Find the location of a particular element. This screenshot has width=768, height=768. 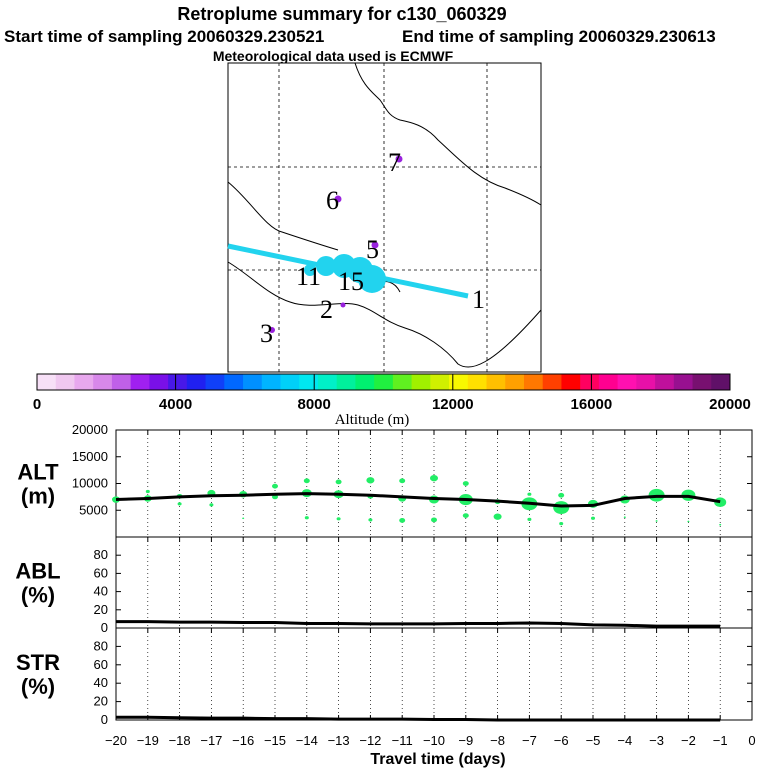

end-time-label: End time of sampling 20060329.230613 is located at coordinates (559, 36).